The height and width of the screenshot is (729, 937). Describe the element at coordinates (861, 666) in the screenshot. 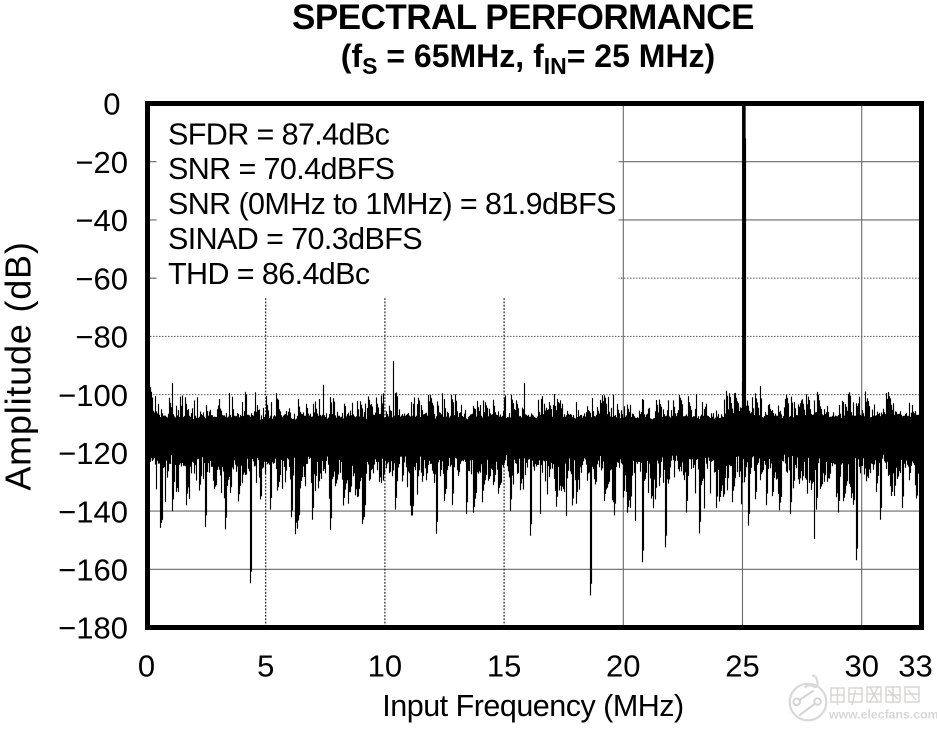

I see `svg-text: 30` at that location.